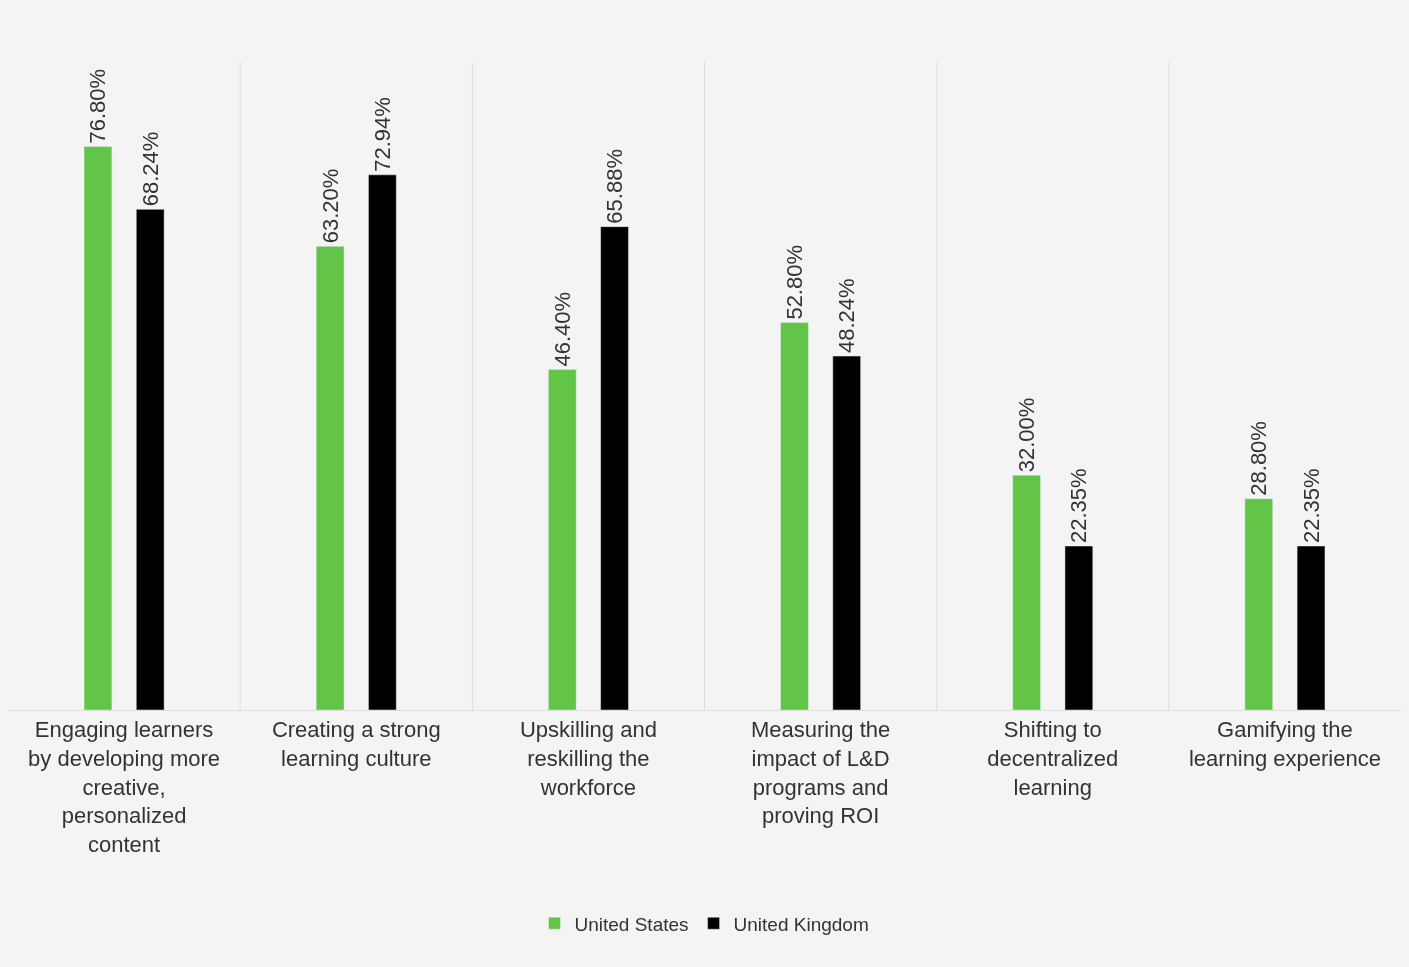 The width and height of the screenshot is (1409, 967). Describe the element at coordinates (801, 924) in the screenshot. I see `legend-label: United Kingdom` at that location.